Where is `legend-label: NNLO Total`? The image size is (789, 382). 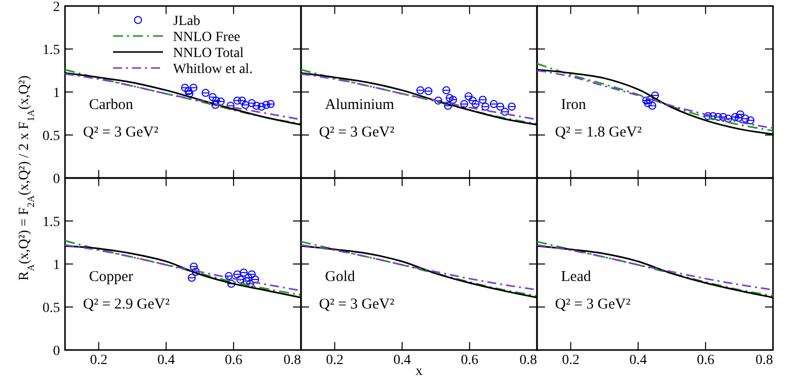 legend-label: NNLO Total is located at coordinates (208, 53).